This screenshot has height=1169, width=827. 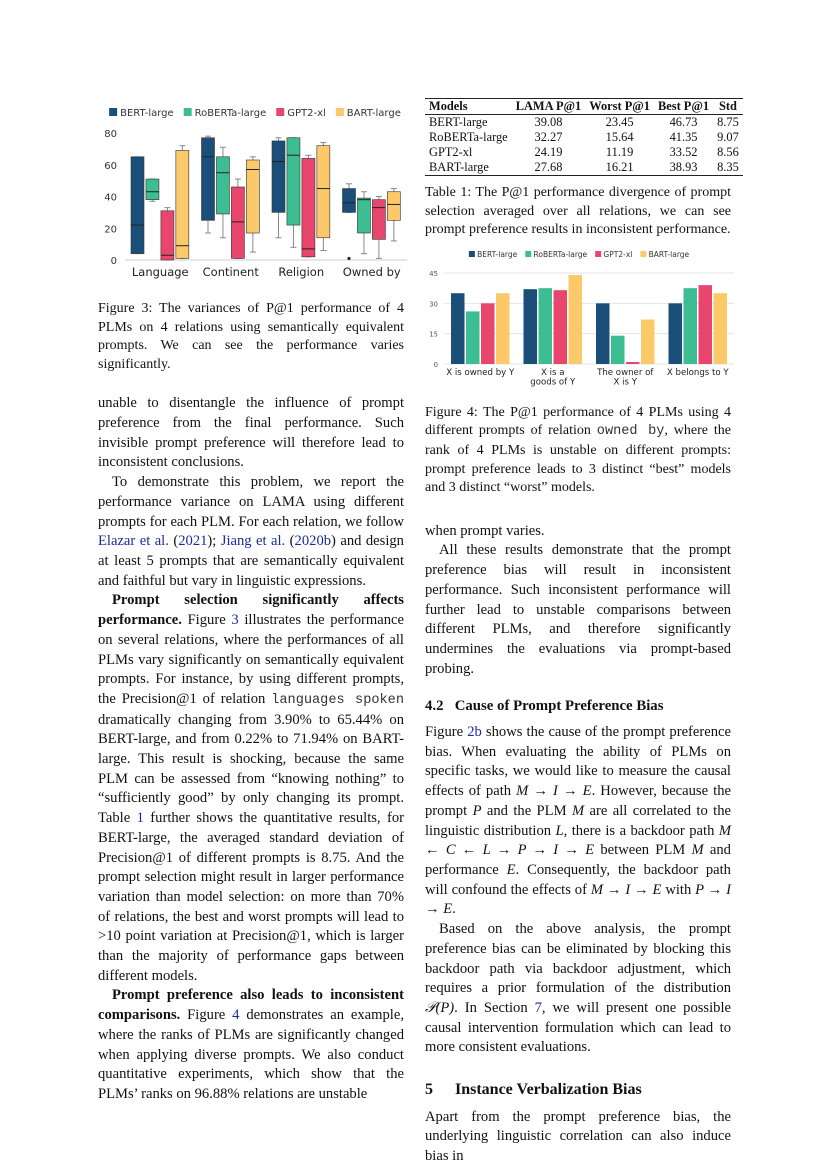 I want to click on paragraph: when prompt varies., so click(x=578, y=532).